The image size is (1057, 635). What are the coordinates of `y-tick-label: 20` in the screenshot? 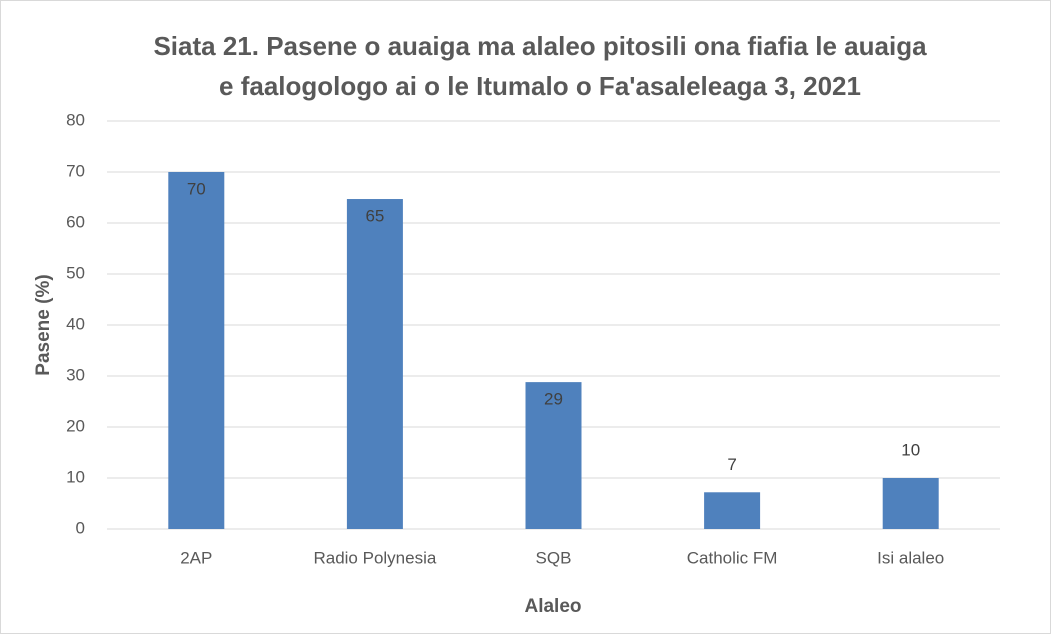 It's located at (75, 425).